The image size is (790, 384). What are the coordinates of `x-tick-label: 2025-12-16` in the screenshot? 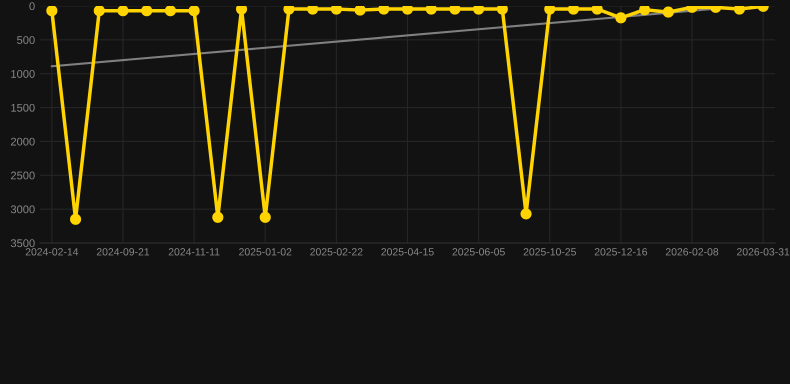 It's located at (621, 252).